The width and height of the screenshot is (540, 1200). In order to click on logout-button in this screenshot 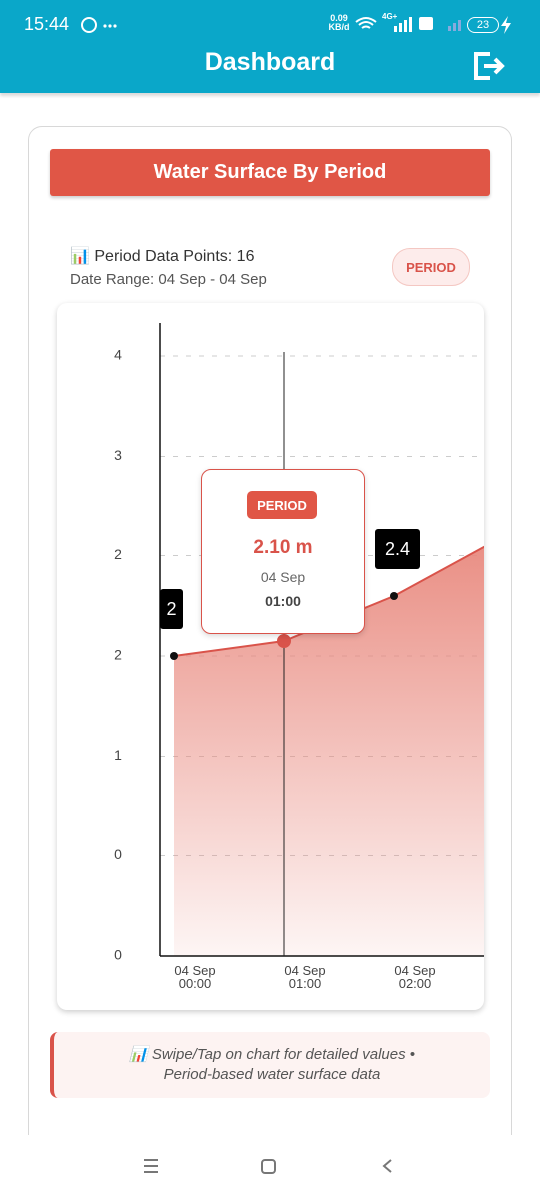, I will do `click(489, 66)`.